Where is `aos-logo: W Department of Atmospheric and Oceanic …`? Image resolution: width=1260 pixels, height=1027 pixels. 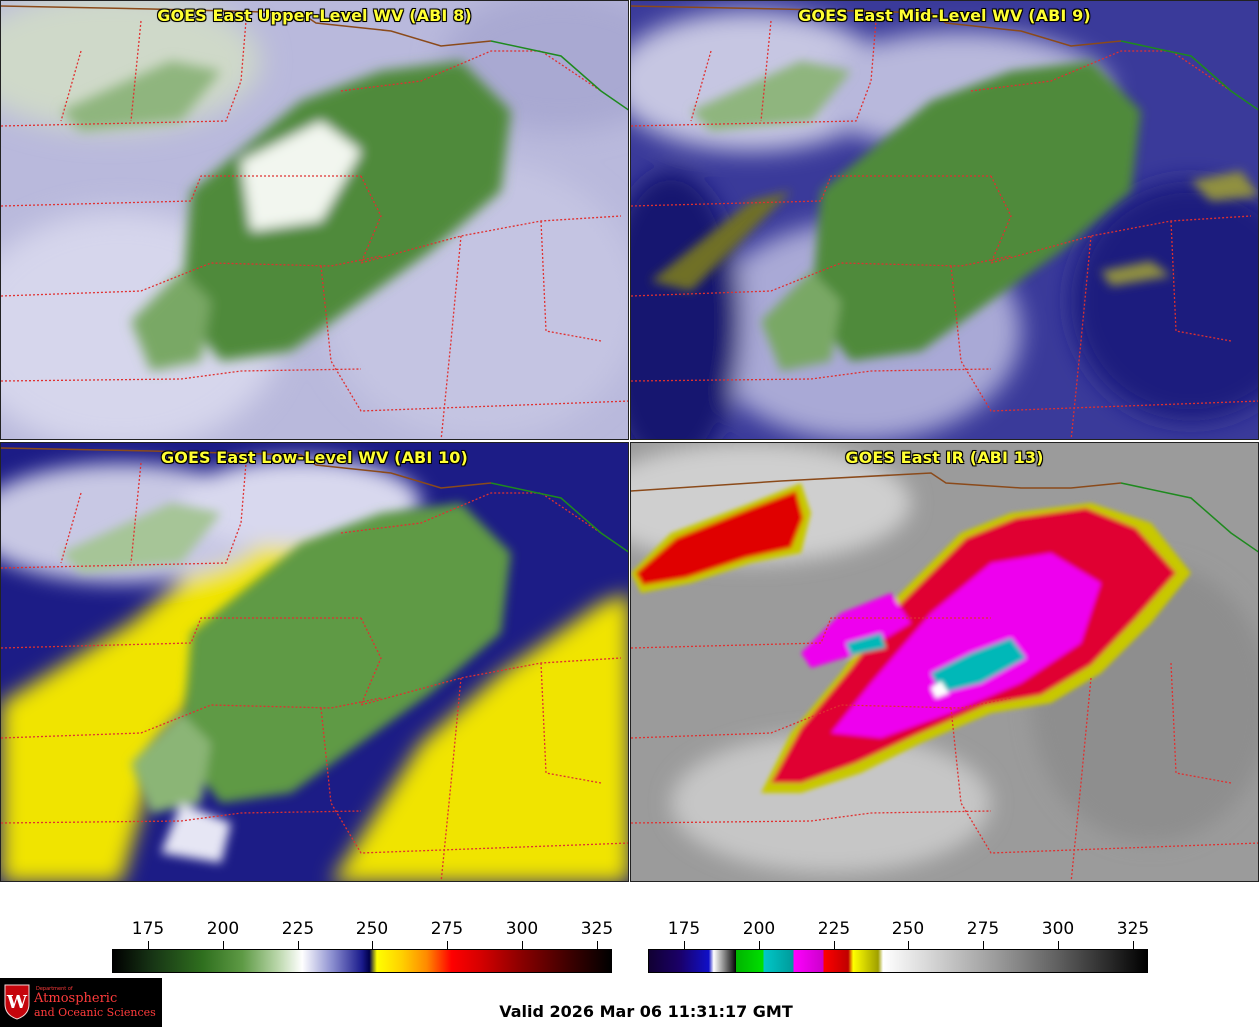
aos-logo: W Department of Atmospheric and Oceanic … is located at coordinates (81, 1002).